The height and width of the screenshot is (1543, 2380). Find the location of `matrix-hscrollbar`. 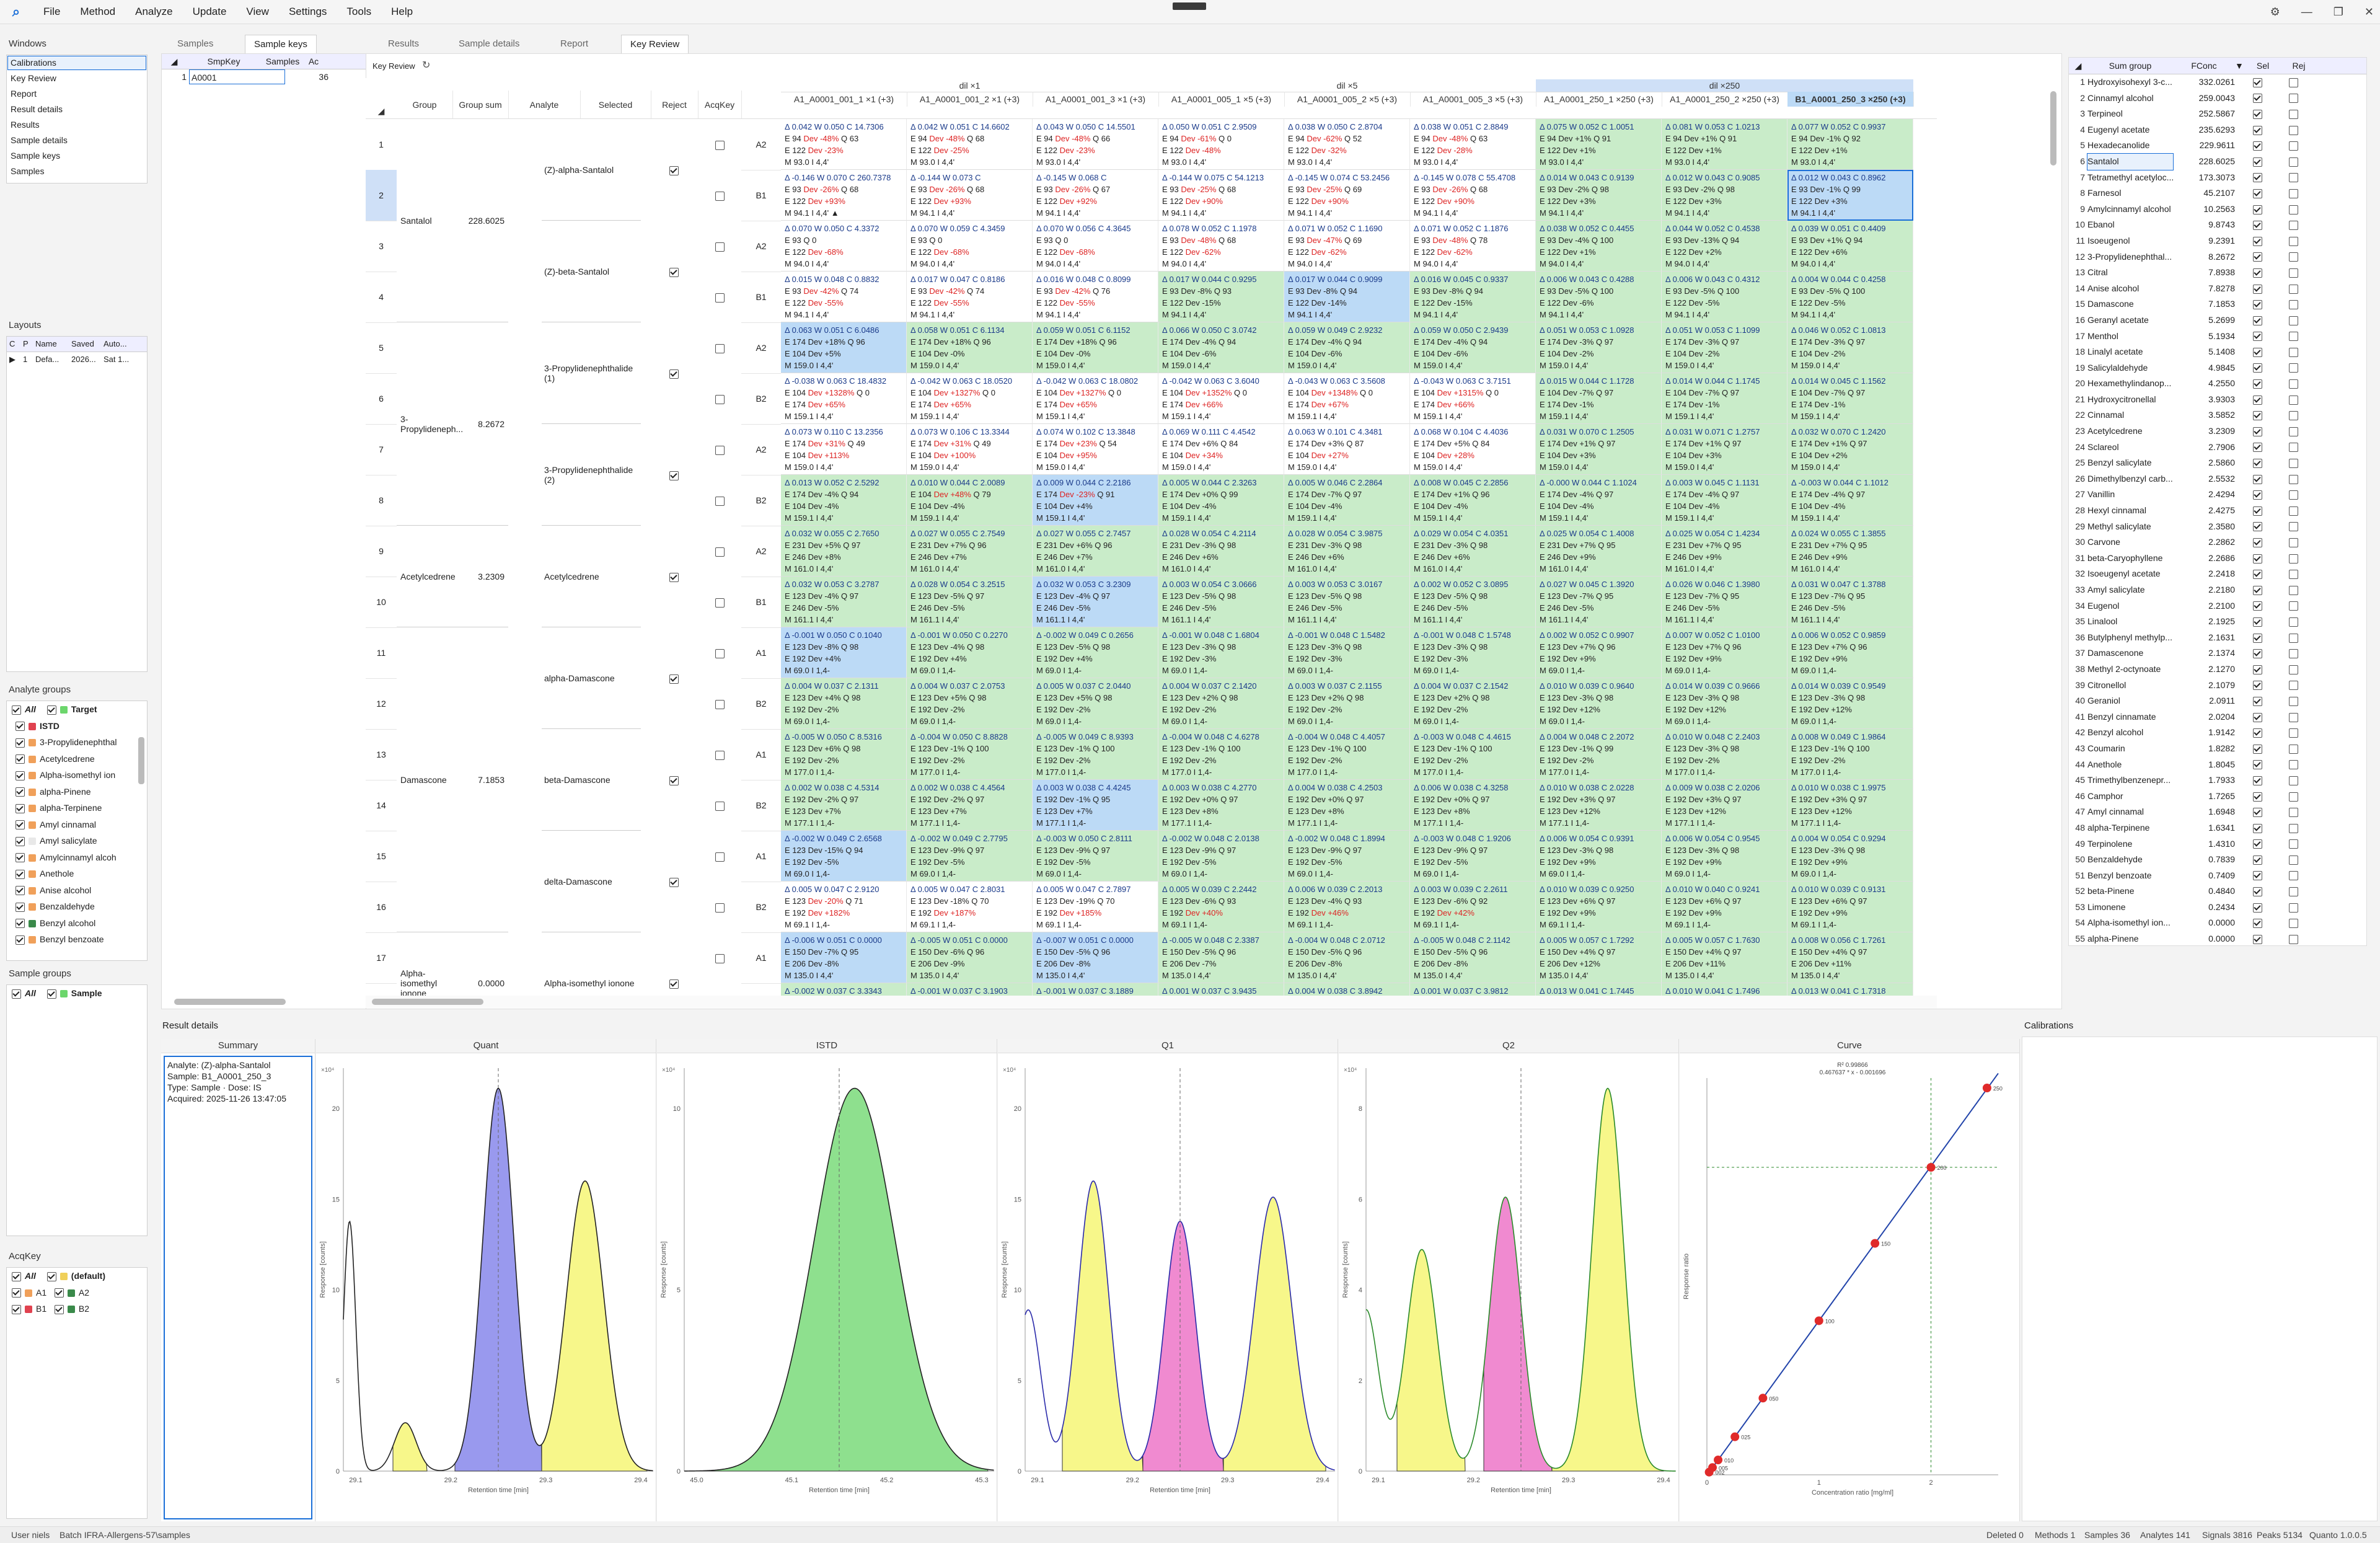

matrix-hscrollbar is located at coordinates (427, 1002).